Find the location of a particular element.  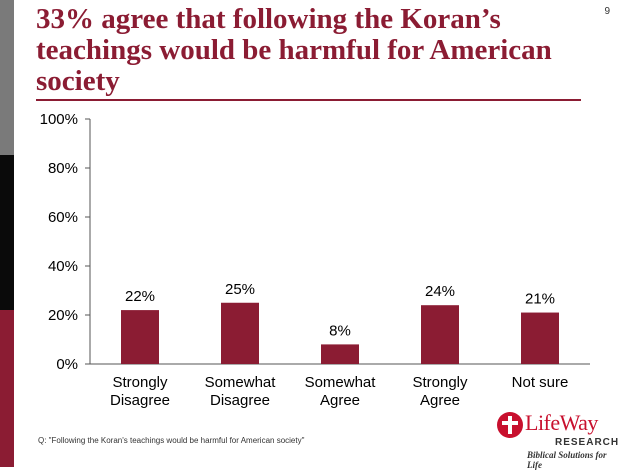

data-label: 22% is located at coordinates (140, 296).